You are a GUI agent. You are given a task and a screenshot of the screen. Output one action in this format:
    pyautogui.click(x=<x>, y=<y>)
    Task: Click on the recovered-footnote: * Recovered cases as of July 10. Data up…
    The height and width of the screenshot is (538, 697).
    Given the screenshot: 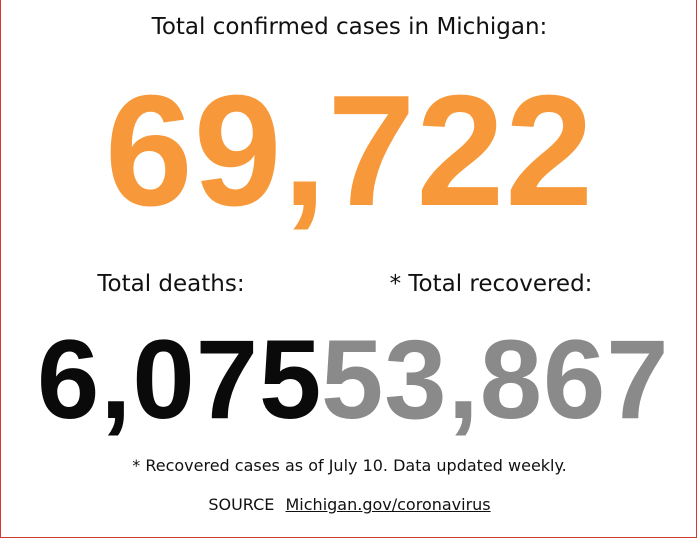 What is the action you would take?
    pyautogui.click(x=349, y=465)
    